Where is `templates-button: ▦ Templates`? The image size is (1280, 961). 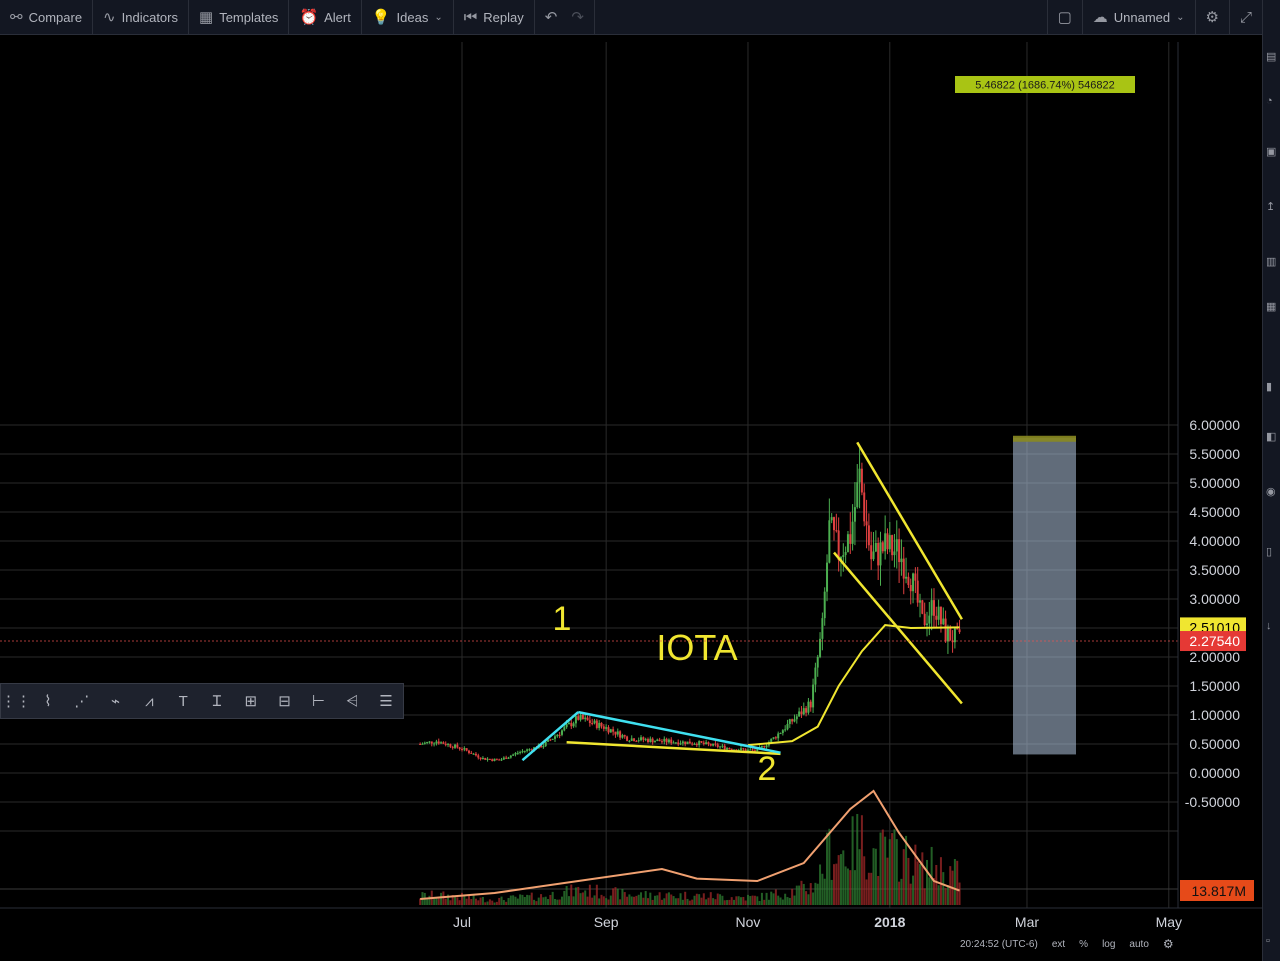
templates-button: ▦ Templates is located at coordinates (239, 17).